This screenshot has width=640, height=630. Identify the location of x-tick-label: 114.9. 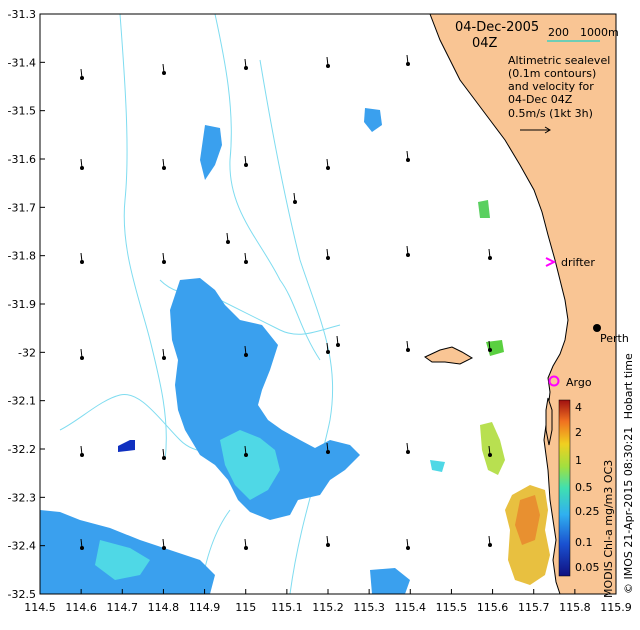
(205, 607).